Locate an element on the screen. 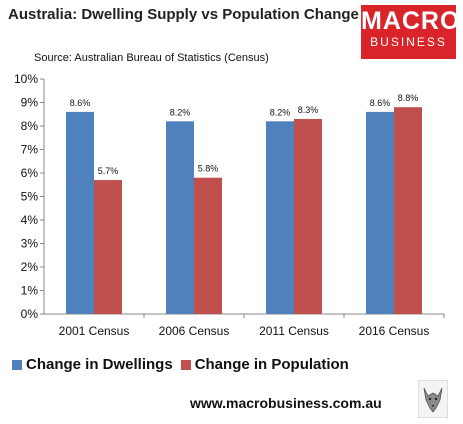 This screenshot has height=424, width=463. y-tick-label: 8% is located at coordinates (30, 126).